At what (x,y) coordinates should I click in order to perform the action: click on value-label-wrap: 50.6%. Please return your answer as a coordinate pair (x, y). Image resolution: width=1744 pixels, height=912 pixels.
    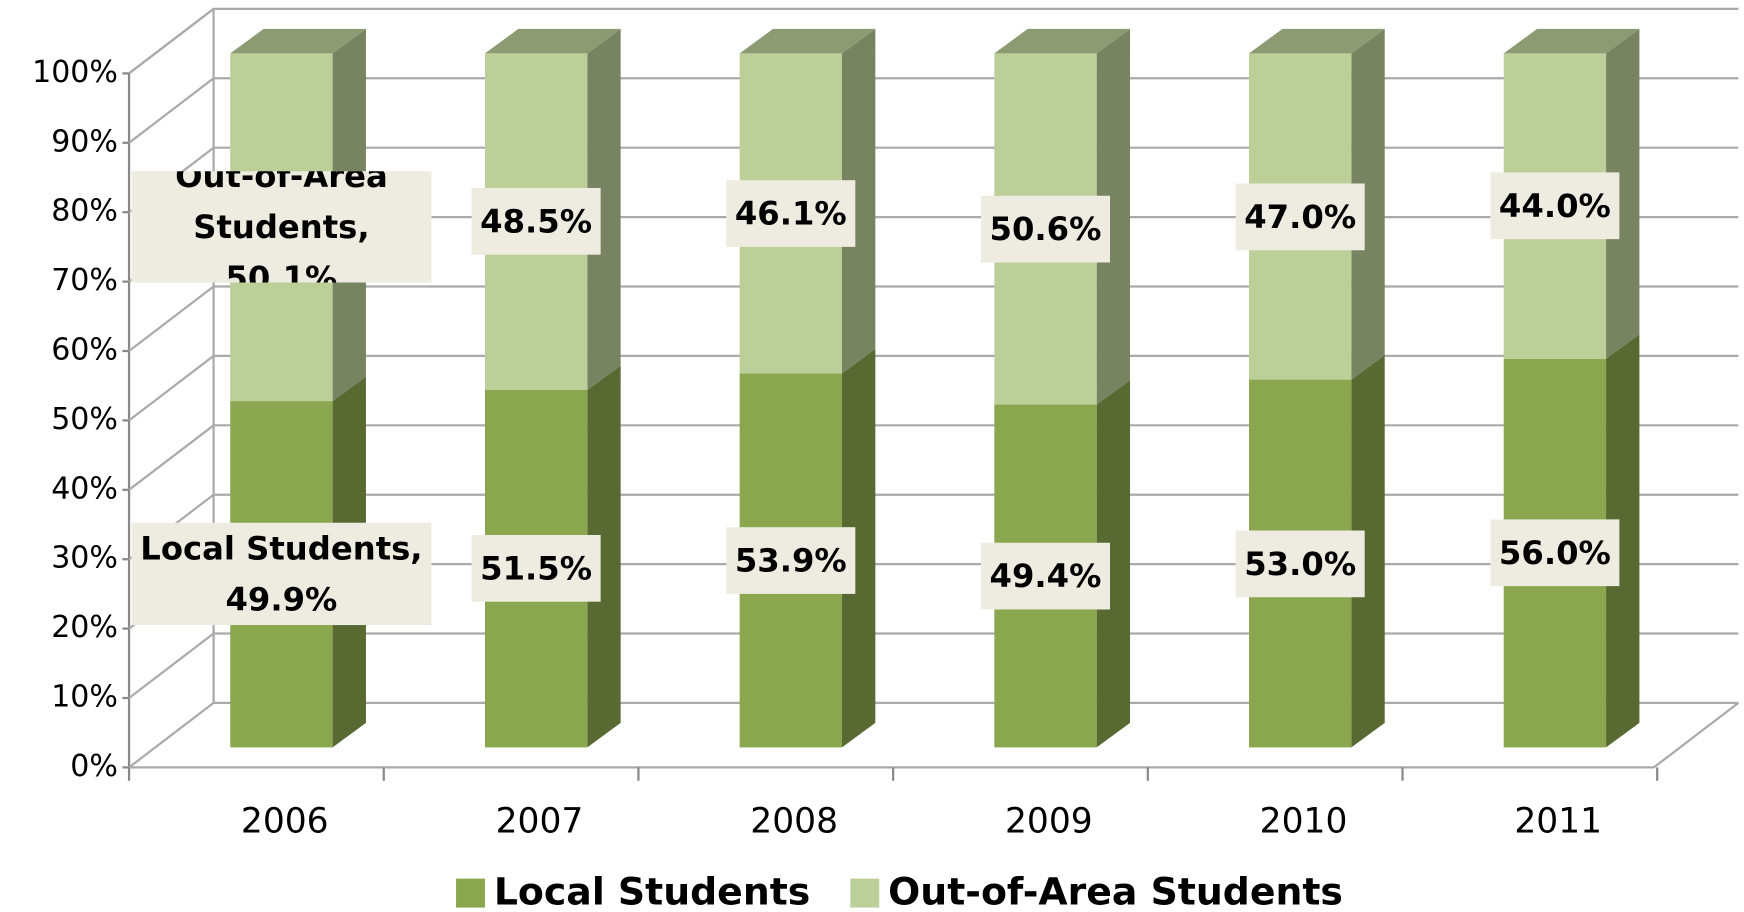
    Looking at the image, I should click on (1045, 229).